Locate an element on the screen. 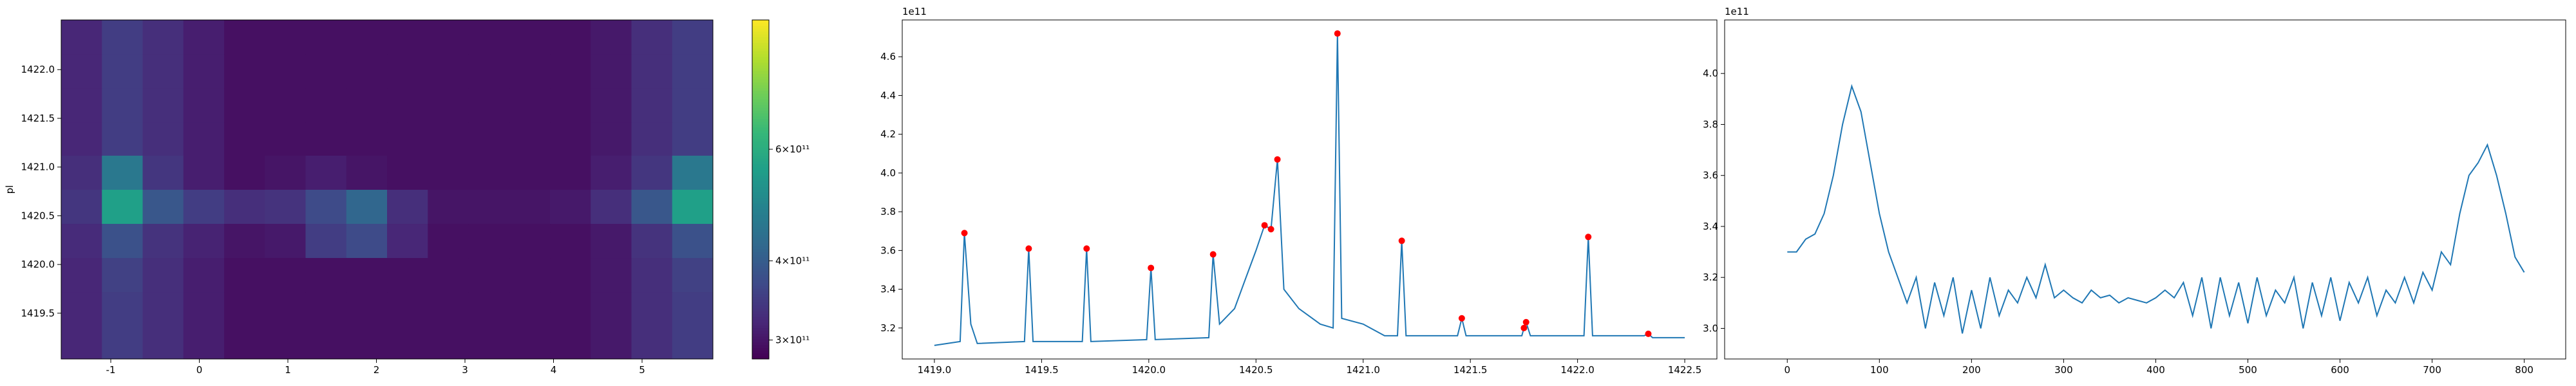 Image resolution: width=2576 pixels, height=386 pixels. y-tick-label: 3.8 is located at coordinates (888, 211).